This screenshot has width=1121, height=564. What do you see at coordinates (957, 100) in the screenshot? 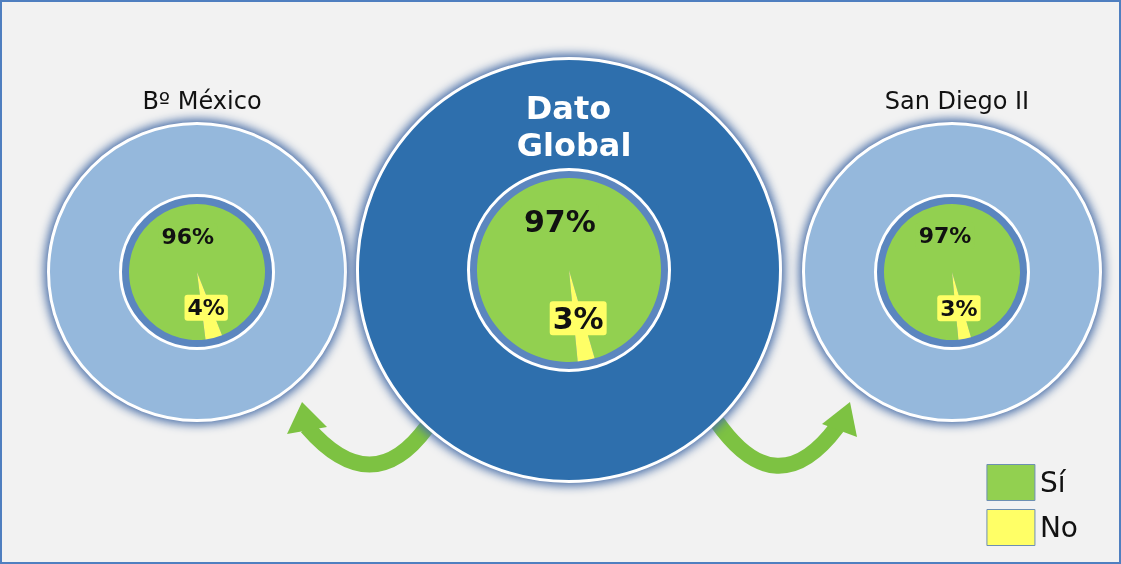
I see `slice-label: San Diego II` at bounding box center [957, 100].